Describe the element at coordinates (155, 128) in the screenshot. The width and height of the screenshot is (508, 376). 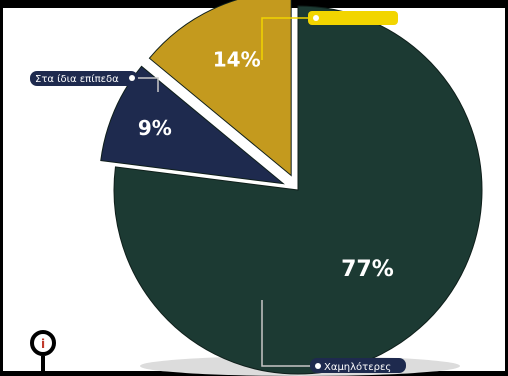
I see `slice-percent-2: 9%` at that location.